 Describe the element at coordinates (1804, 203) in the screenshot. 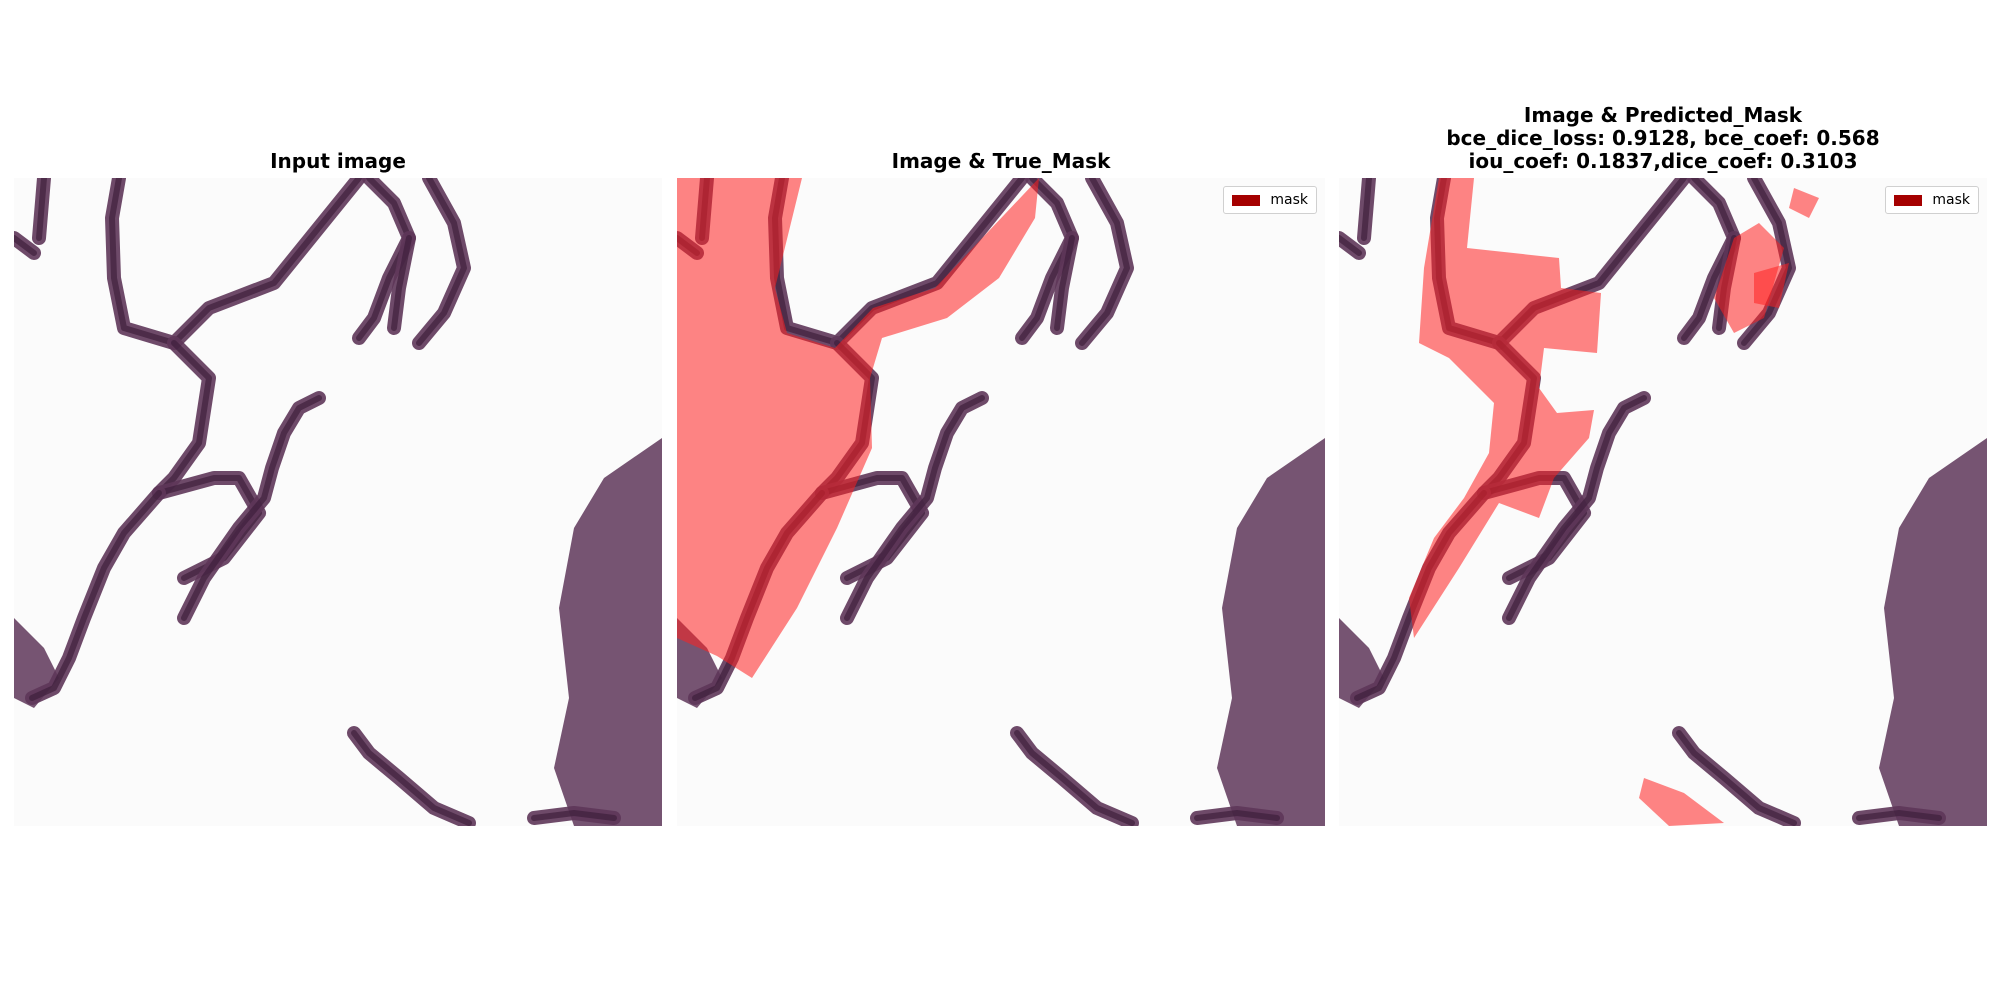

I see `predicted-mask-region-top` at that location.